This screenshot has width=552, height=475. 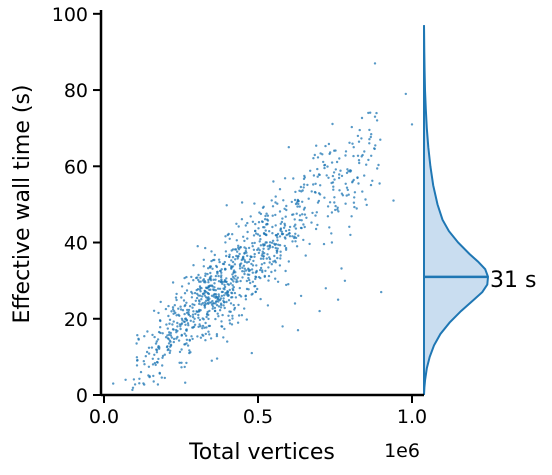 What do you see at coordinates (412, 417) in the screenshot?
I see `x-tick-label: 1.0` at bounding box center [412, 417].